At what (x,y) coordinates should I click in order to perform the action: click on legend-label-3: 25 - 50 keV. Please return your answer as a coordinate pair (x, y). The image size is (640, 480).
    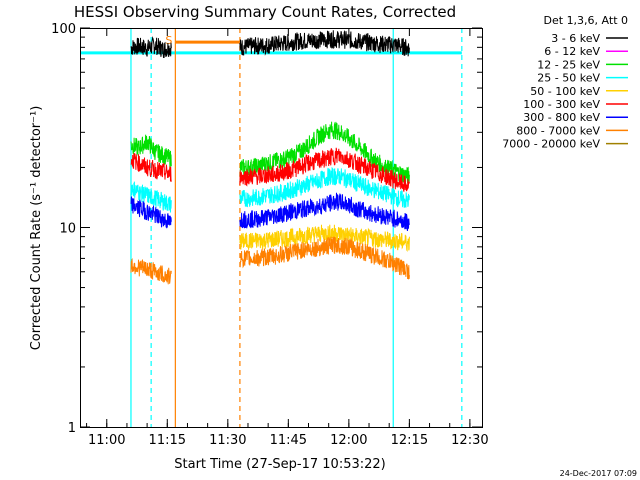
    Looking at the image, I should click on (568, 78).